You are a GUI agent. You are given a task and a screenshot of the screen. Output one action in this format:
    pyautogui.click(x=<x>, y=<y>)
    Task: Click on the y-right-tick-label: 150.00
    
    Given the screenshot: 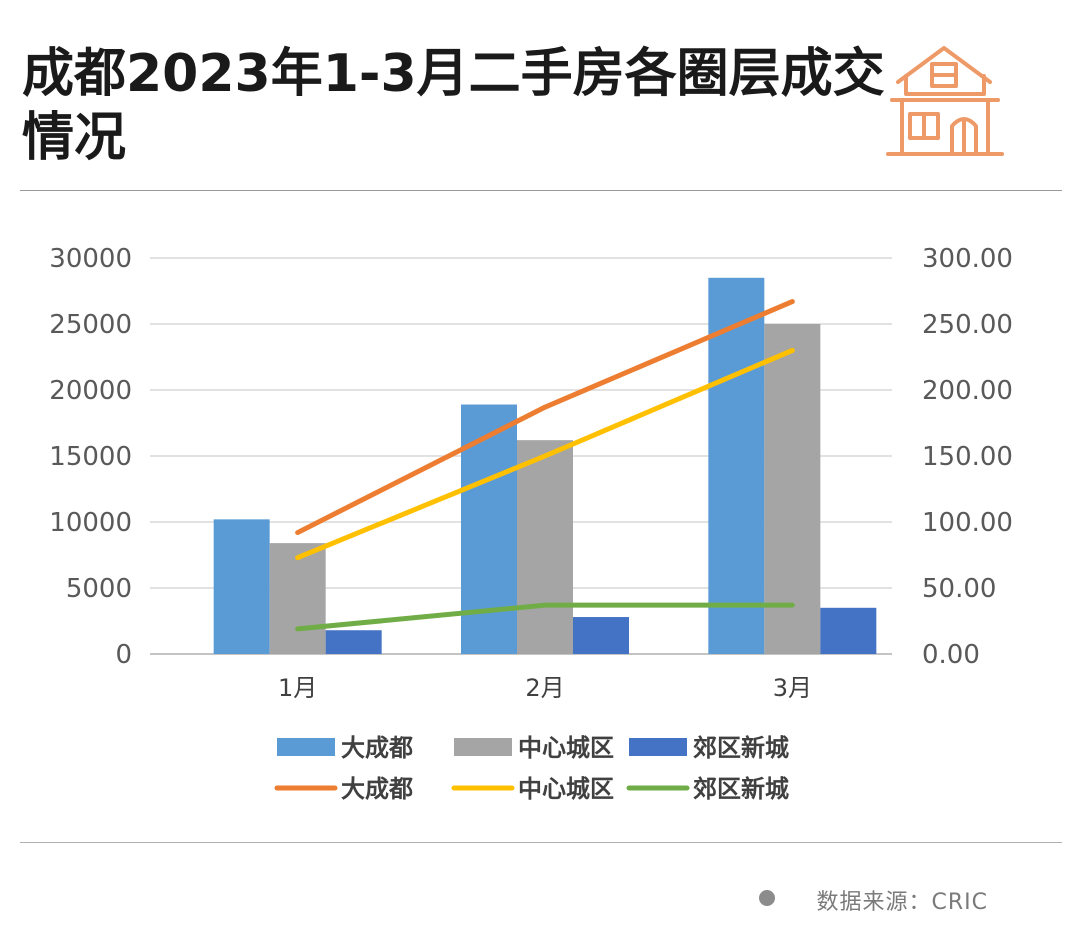 What is the action you would take?
    pyautogui.click(x=967, y=457)
    